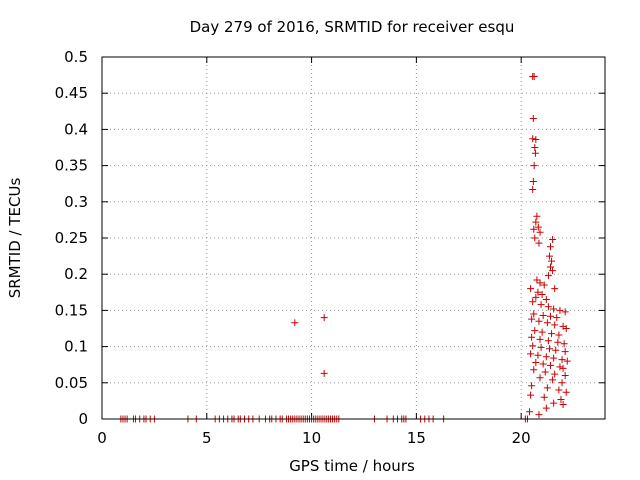  What do you see at coordinates (311, 438) in the screenshot?
I see `x-tick-label-2: 10` at bounding box center [311, 438].